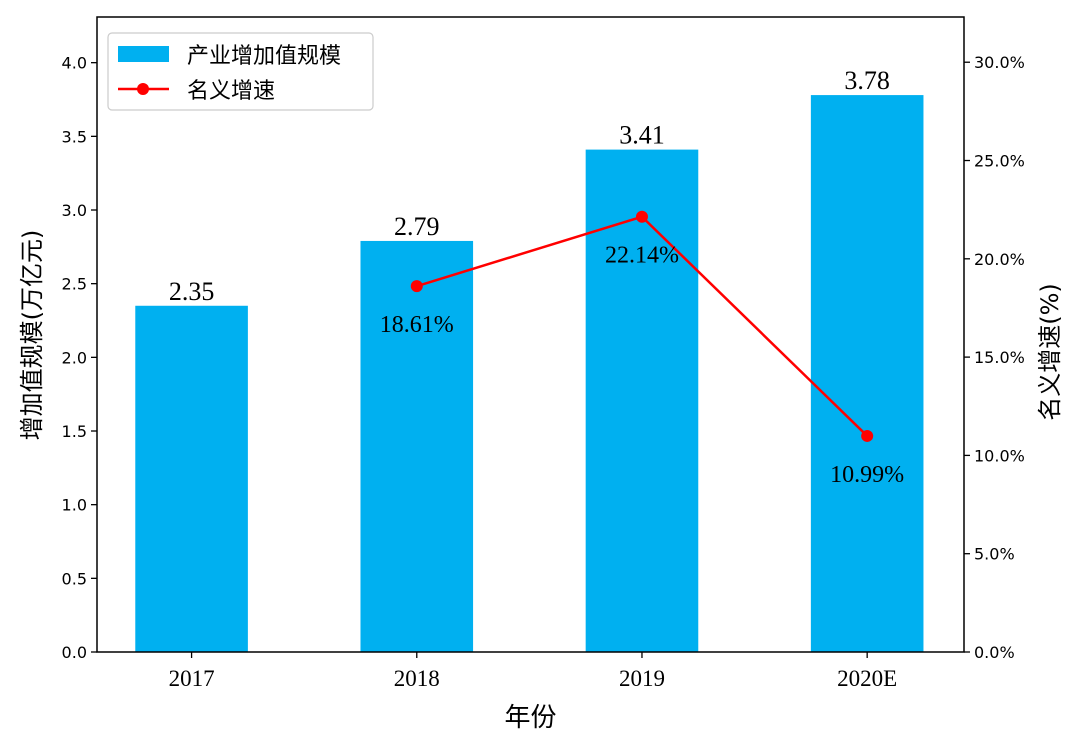  I want to click on x-tick-label: 2017, so click(192, 678).